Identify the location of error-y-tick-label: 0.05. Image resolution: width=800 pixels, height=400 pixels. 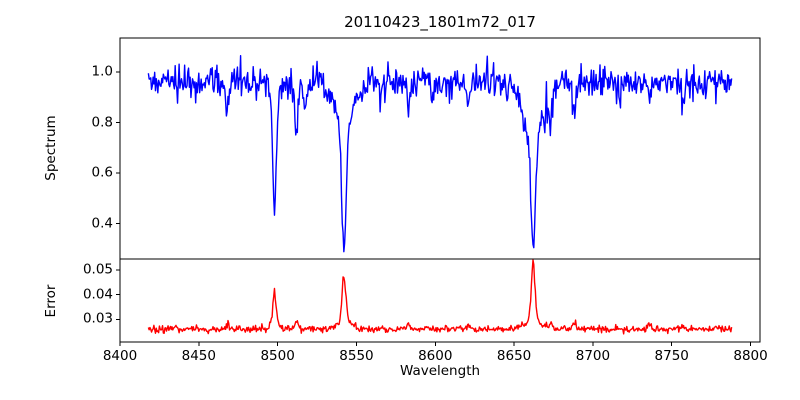
(97, 269).